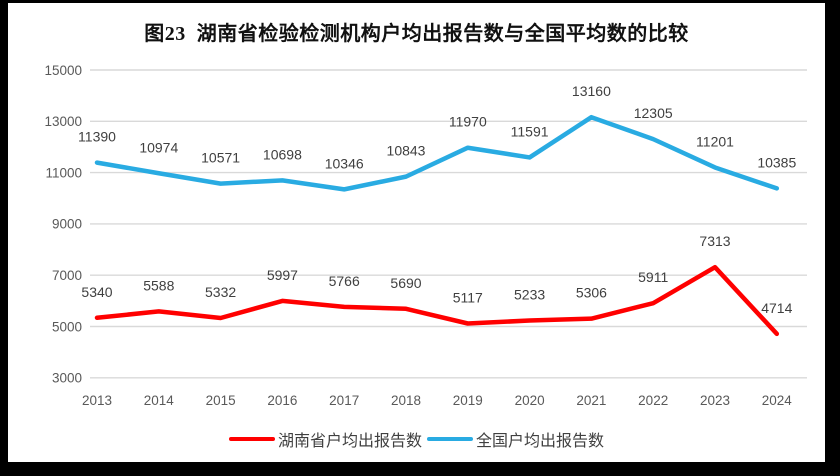 The width and height of the screenshot is (840, 476). I want to click on data-label: 11201, so click(715, 141).